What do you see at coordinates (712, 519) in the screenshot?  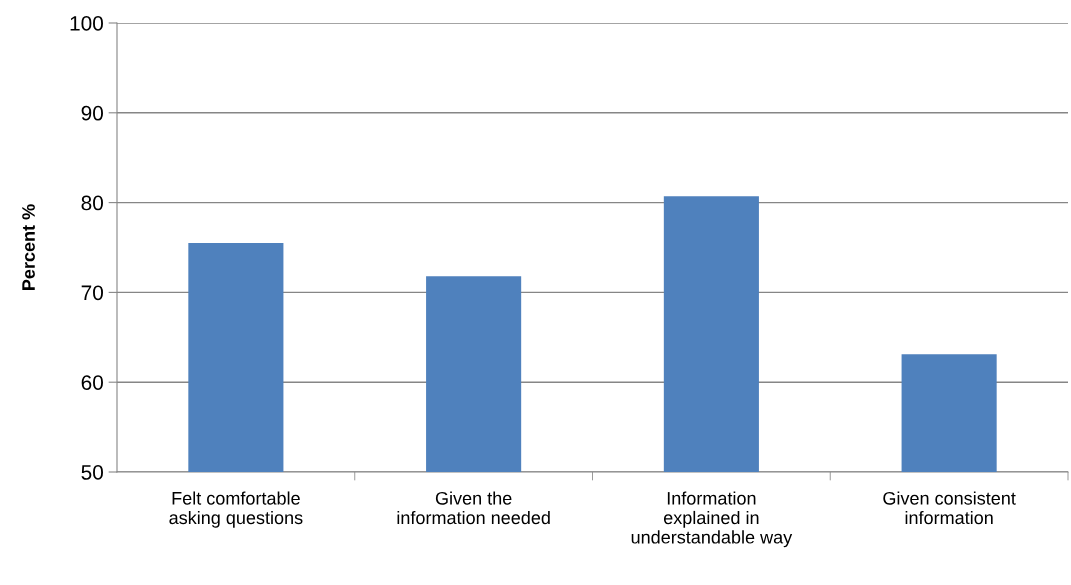 I see `x-tick-label: Information explained in understandable way` at bounding box center [712, 519].